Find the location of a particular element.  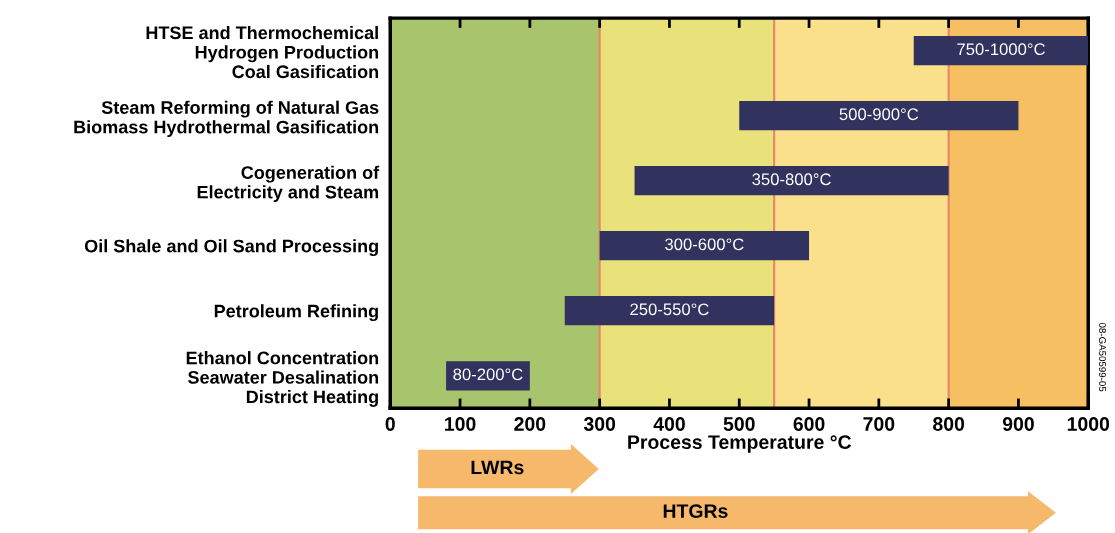

y-tick-label: Cogeneration of Electricity and Steam is located at coordinates (288, 184).